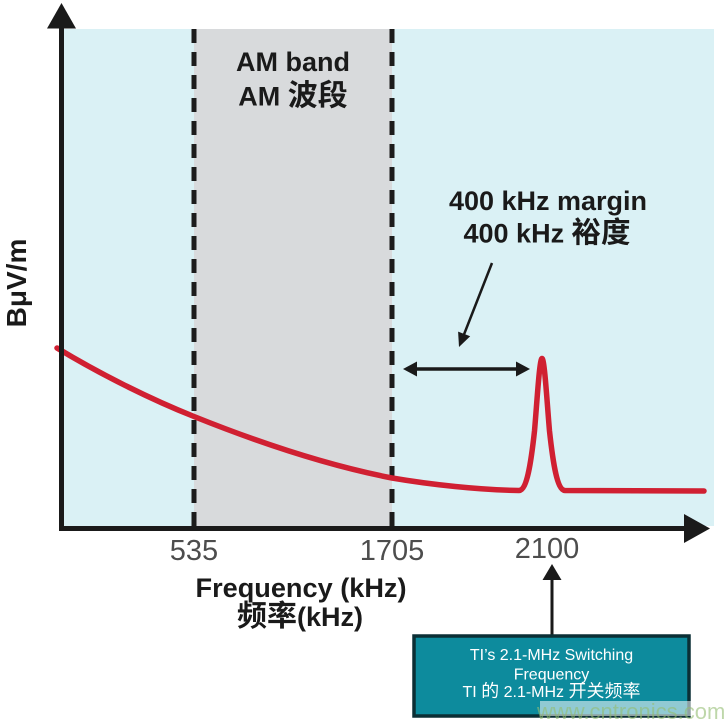 This screenshot has width=727, height=728. What do you see at coordinates (552, 675) in the screenshot?
I see `svg-text: Frequency` at bounding box center [552, 675].